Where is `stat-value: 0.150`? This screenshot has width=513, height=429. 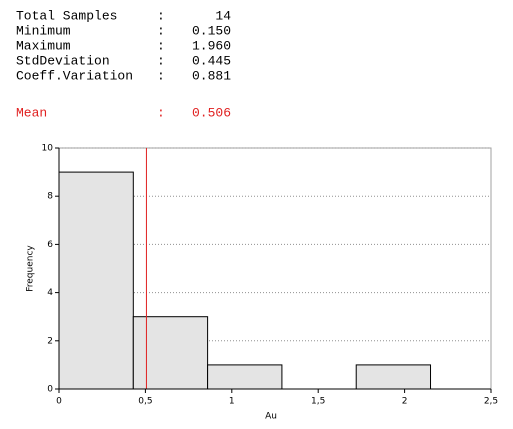 stat-value: 0.150 is located at coordinates (211, 30).